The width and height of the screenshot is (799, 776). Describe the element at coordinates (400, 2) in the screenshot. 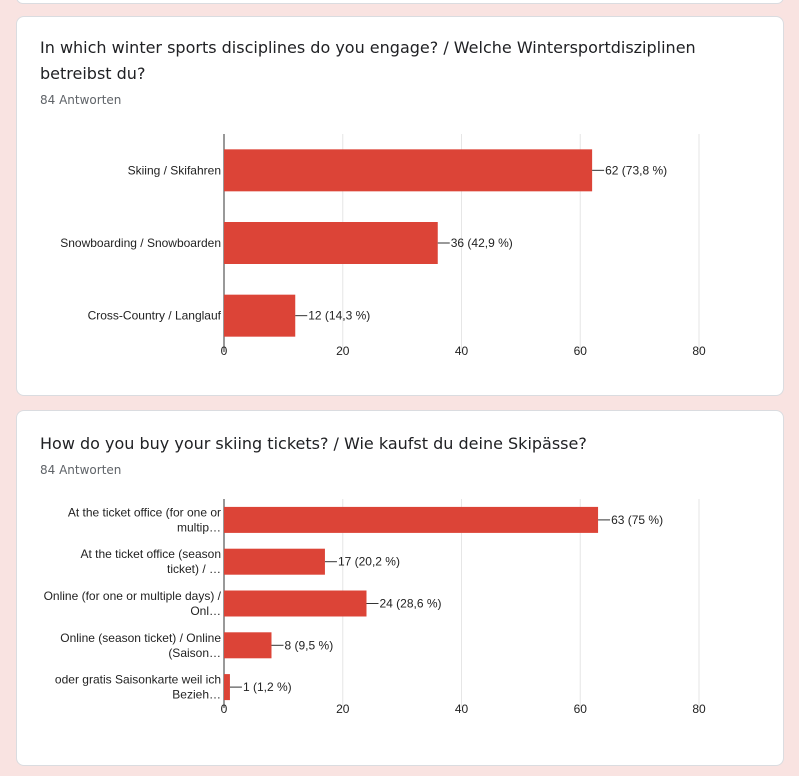

I see `previous-question-card` at that location.